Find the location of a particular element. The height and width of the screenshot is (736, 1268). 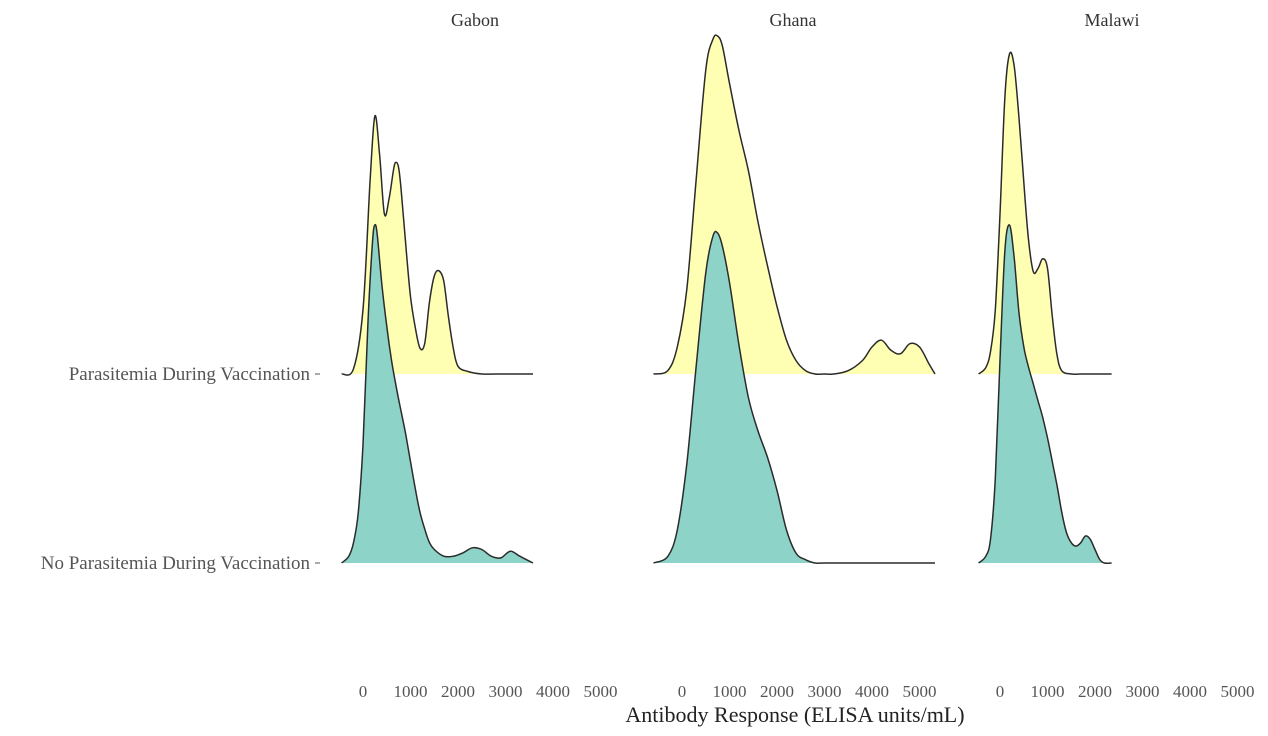

panel-title: Malawi is located at coordinates (1112, 20).